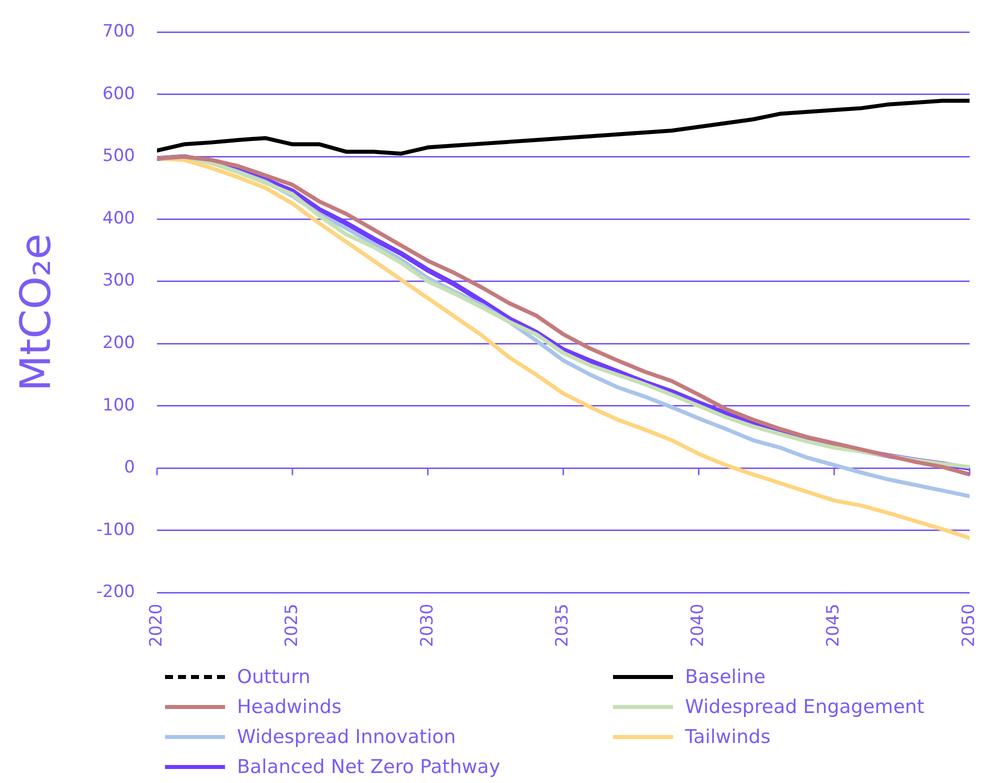 The image size is (993, 783). Describe the element at coordinates (35, 313) in the screenshot. I see `y-axis-title: MtCO₂e` at that location.